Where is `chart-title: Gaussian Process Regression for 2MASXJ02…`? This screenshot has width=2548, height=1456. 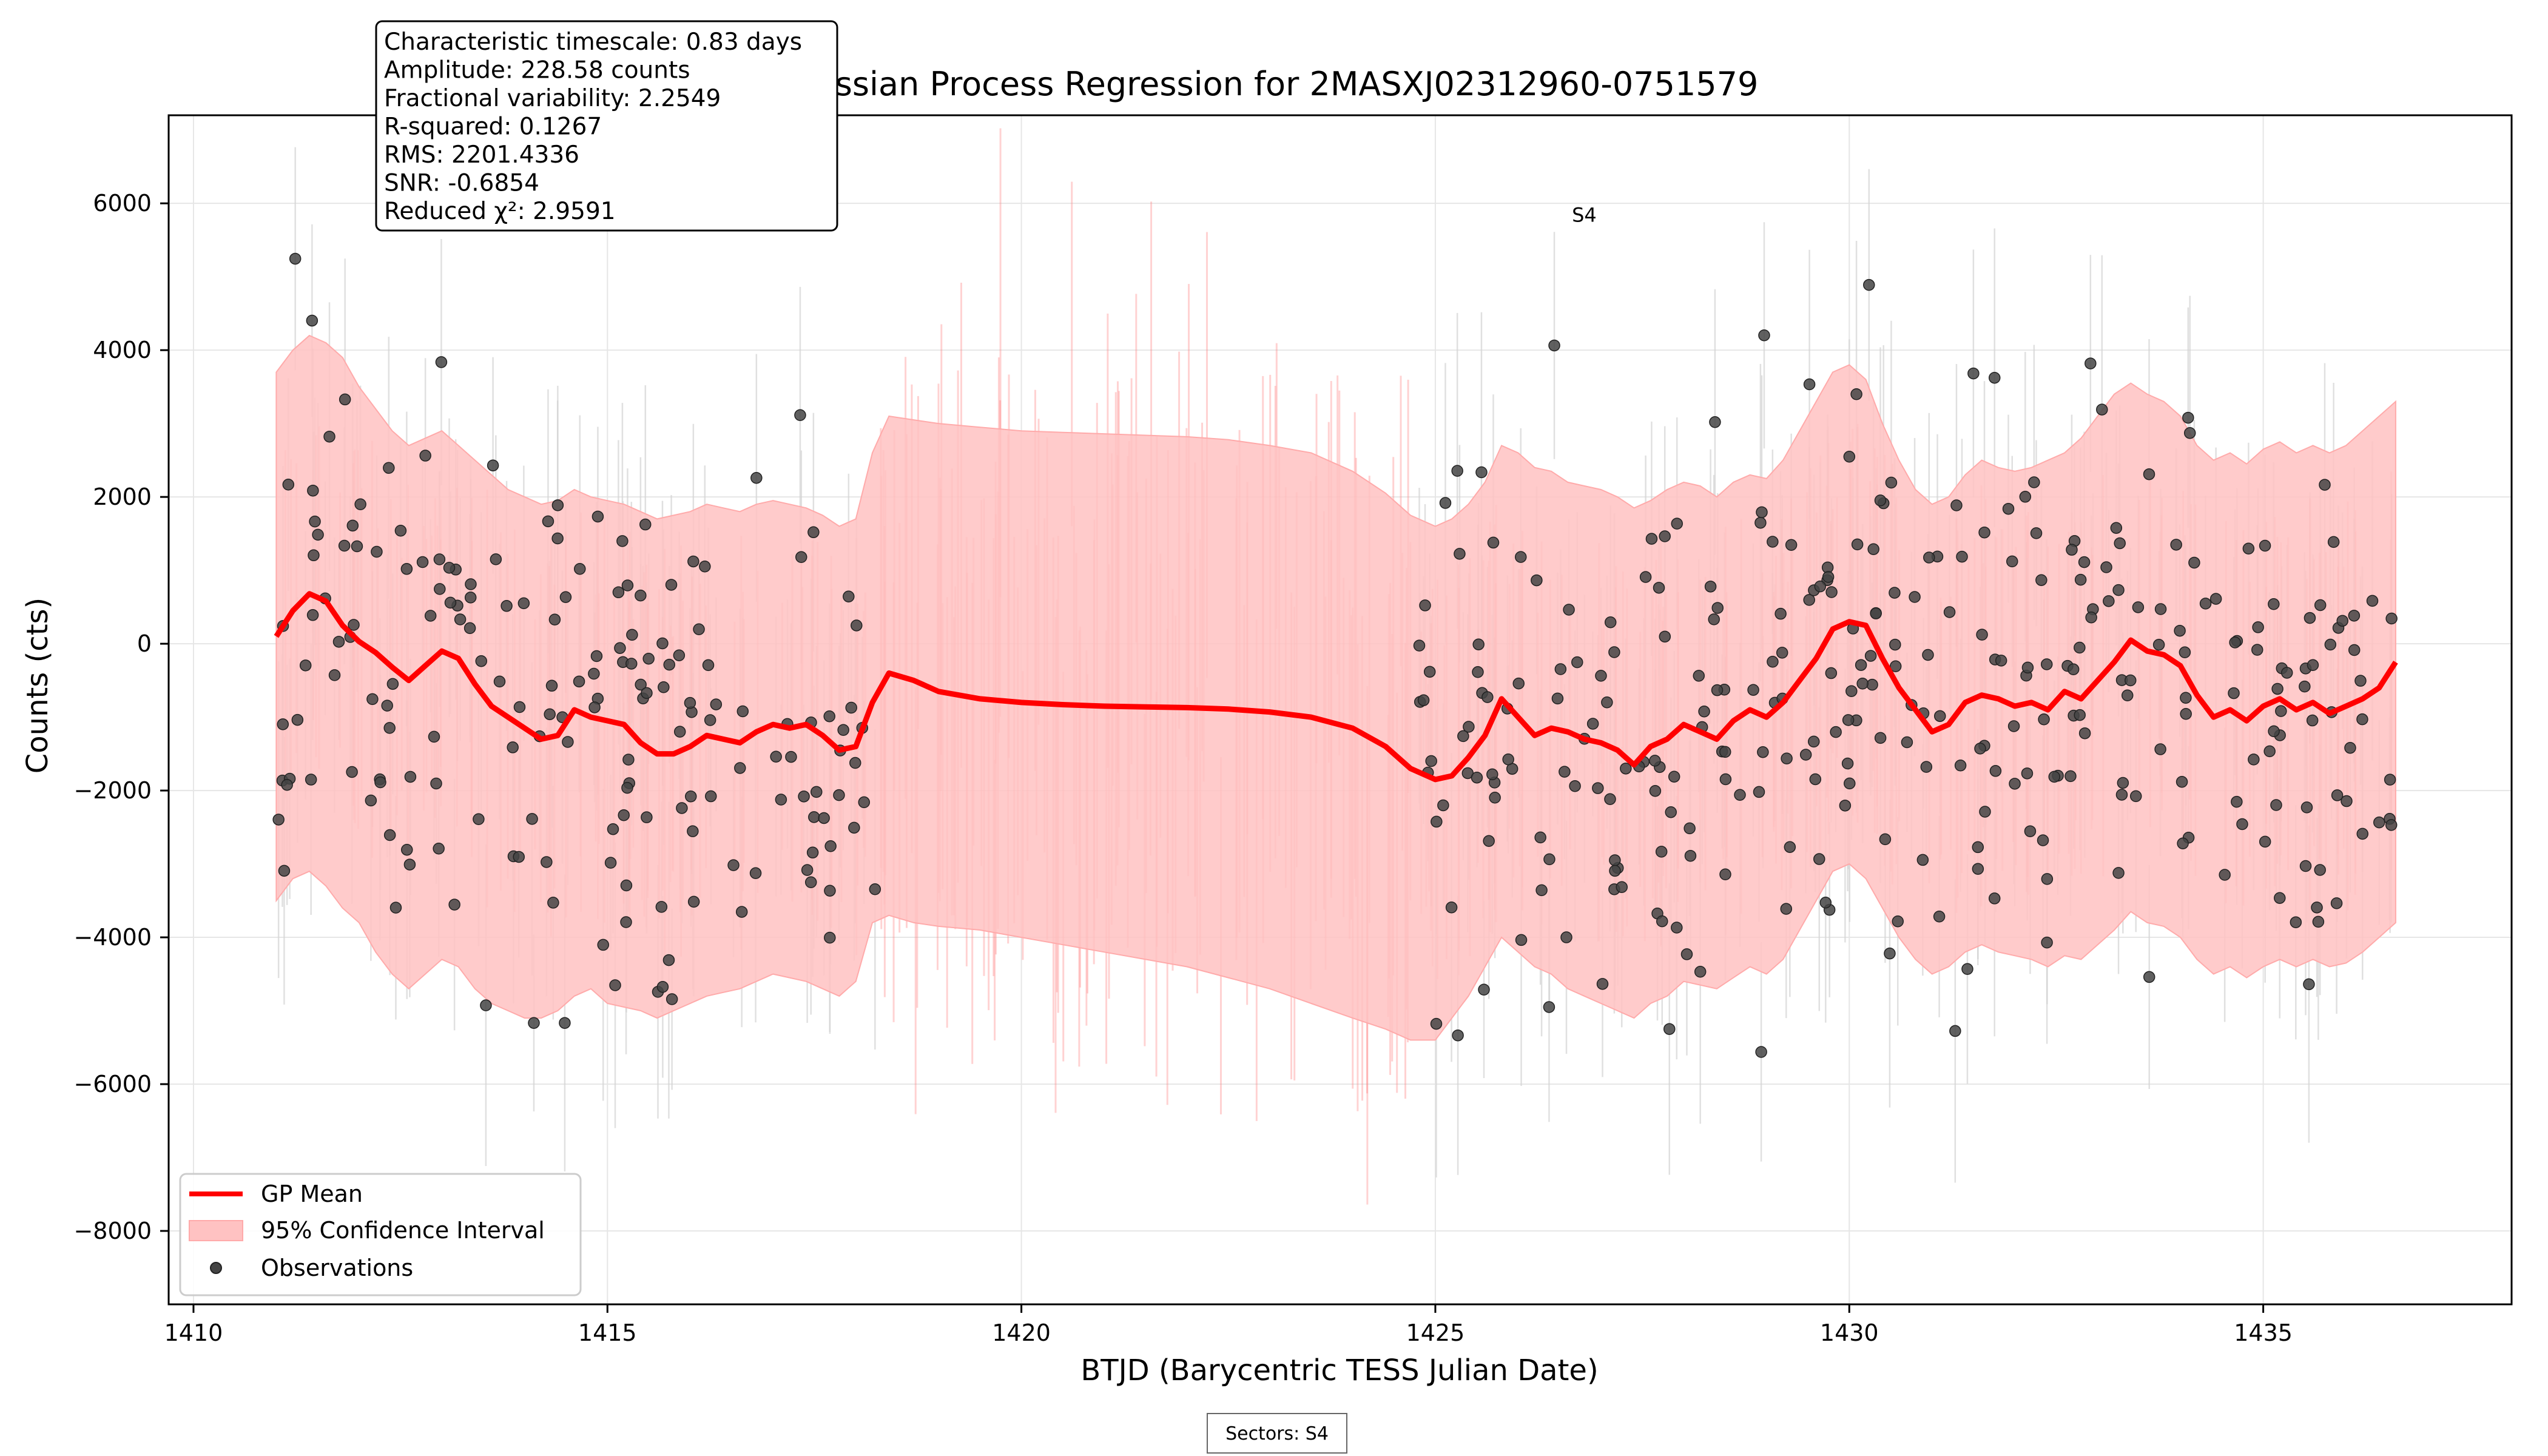
chart-title: Gaussian Process Regression for 2MASXJ02… is located at coordinates (1264, 84).